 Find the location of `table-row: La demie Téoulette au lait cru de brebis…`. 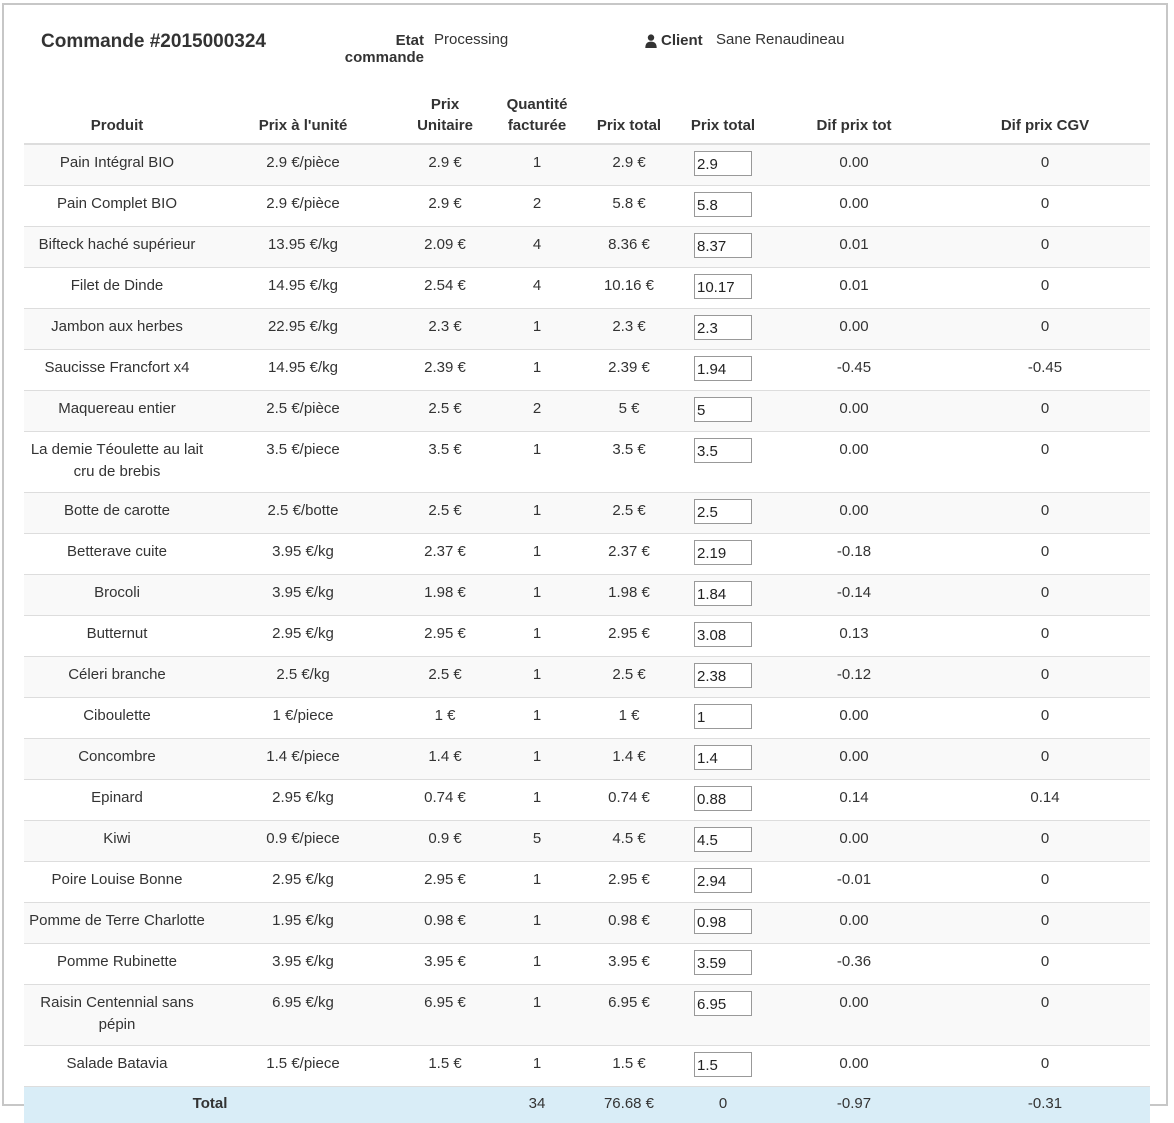

table-row: La demie Téoulette au lait cru de brebis… is located at coordinates (587, 462).